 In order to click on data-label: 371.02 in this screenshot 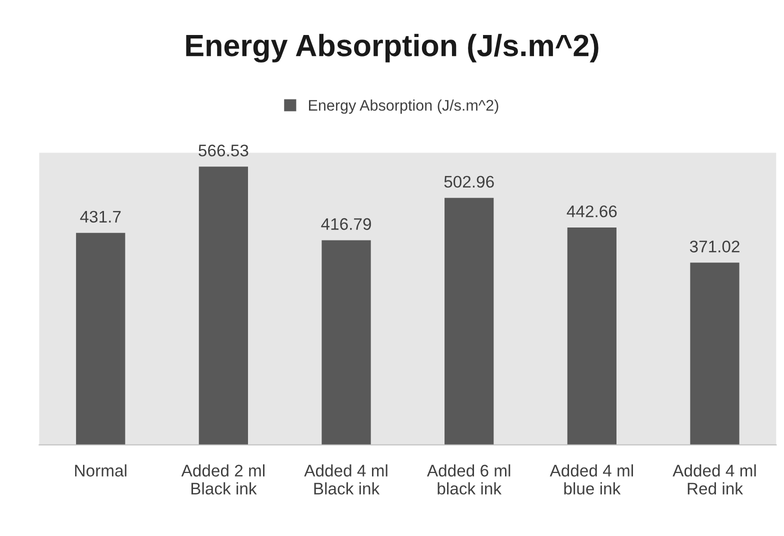, I will do `click(715, 246)`.